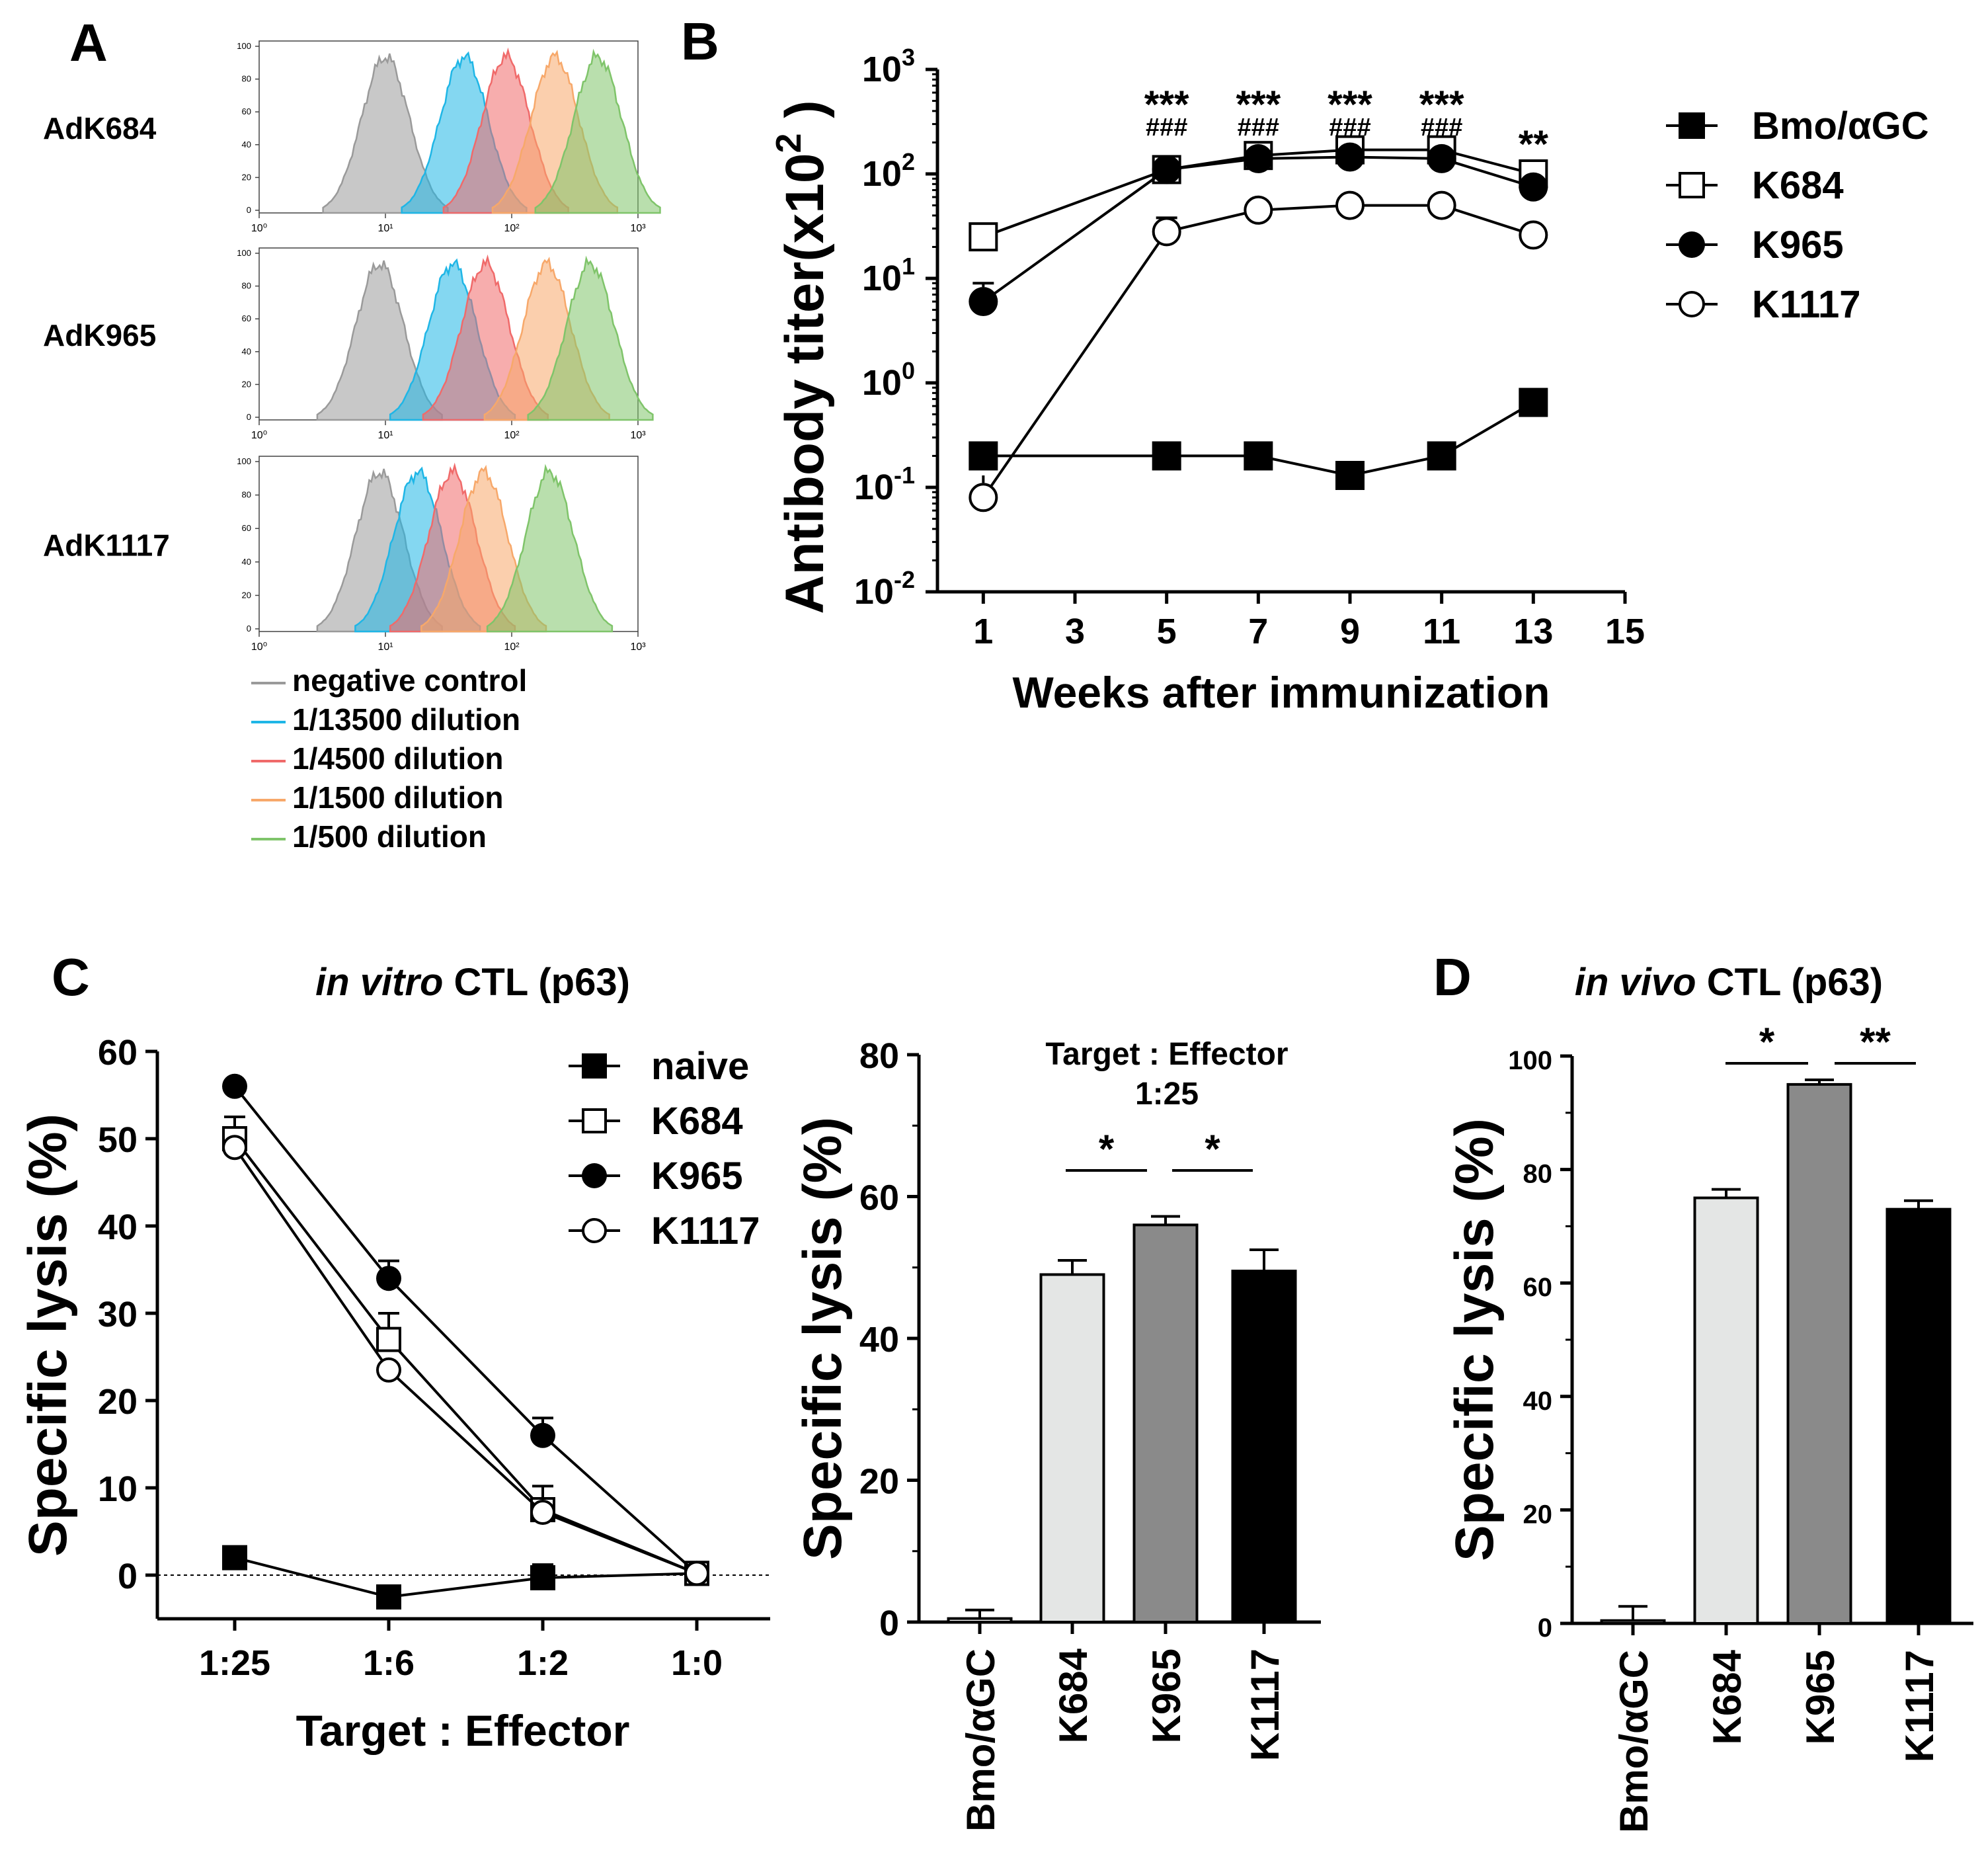 The height and width of the screenshot is (1876, 1982). I want to click on y-tick-exponent: 3, so click(909, 57).